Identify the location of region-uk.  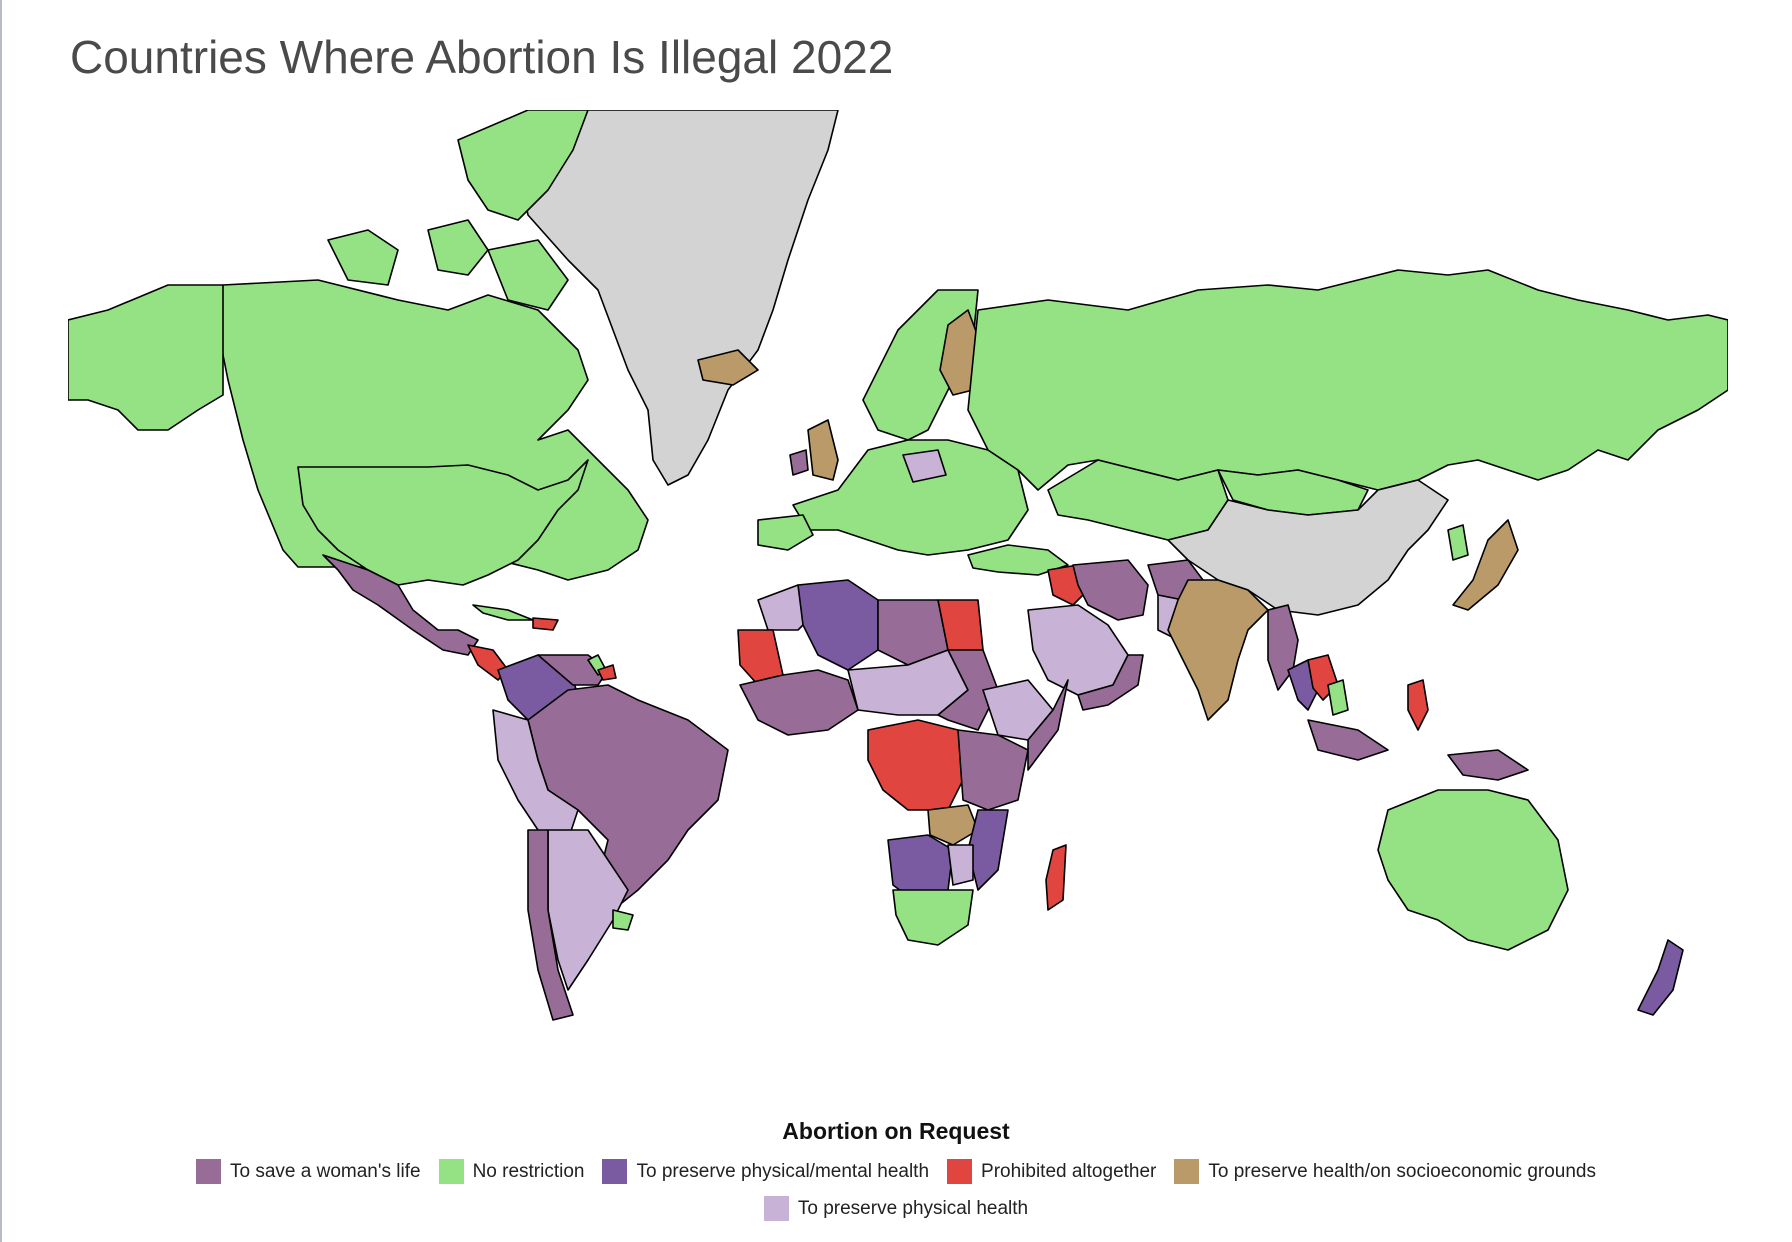
(823, 450).